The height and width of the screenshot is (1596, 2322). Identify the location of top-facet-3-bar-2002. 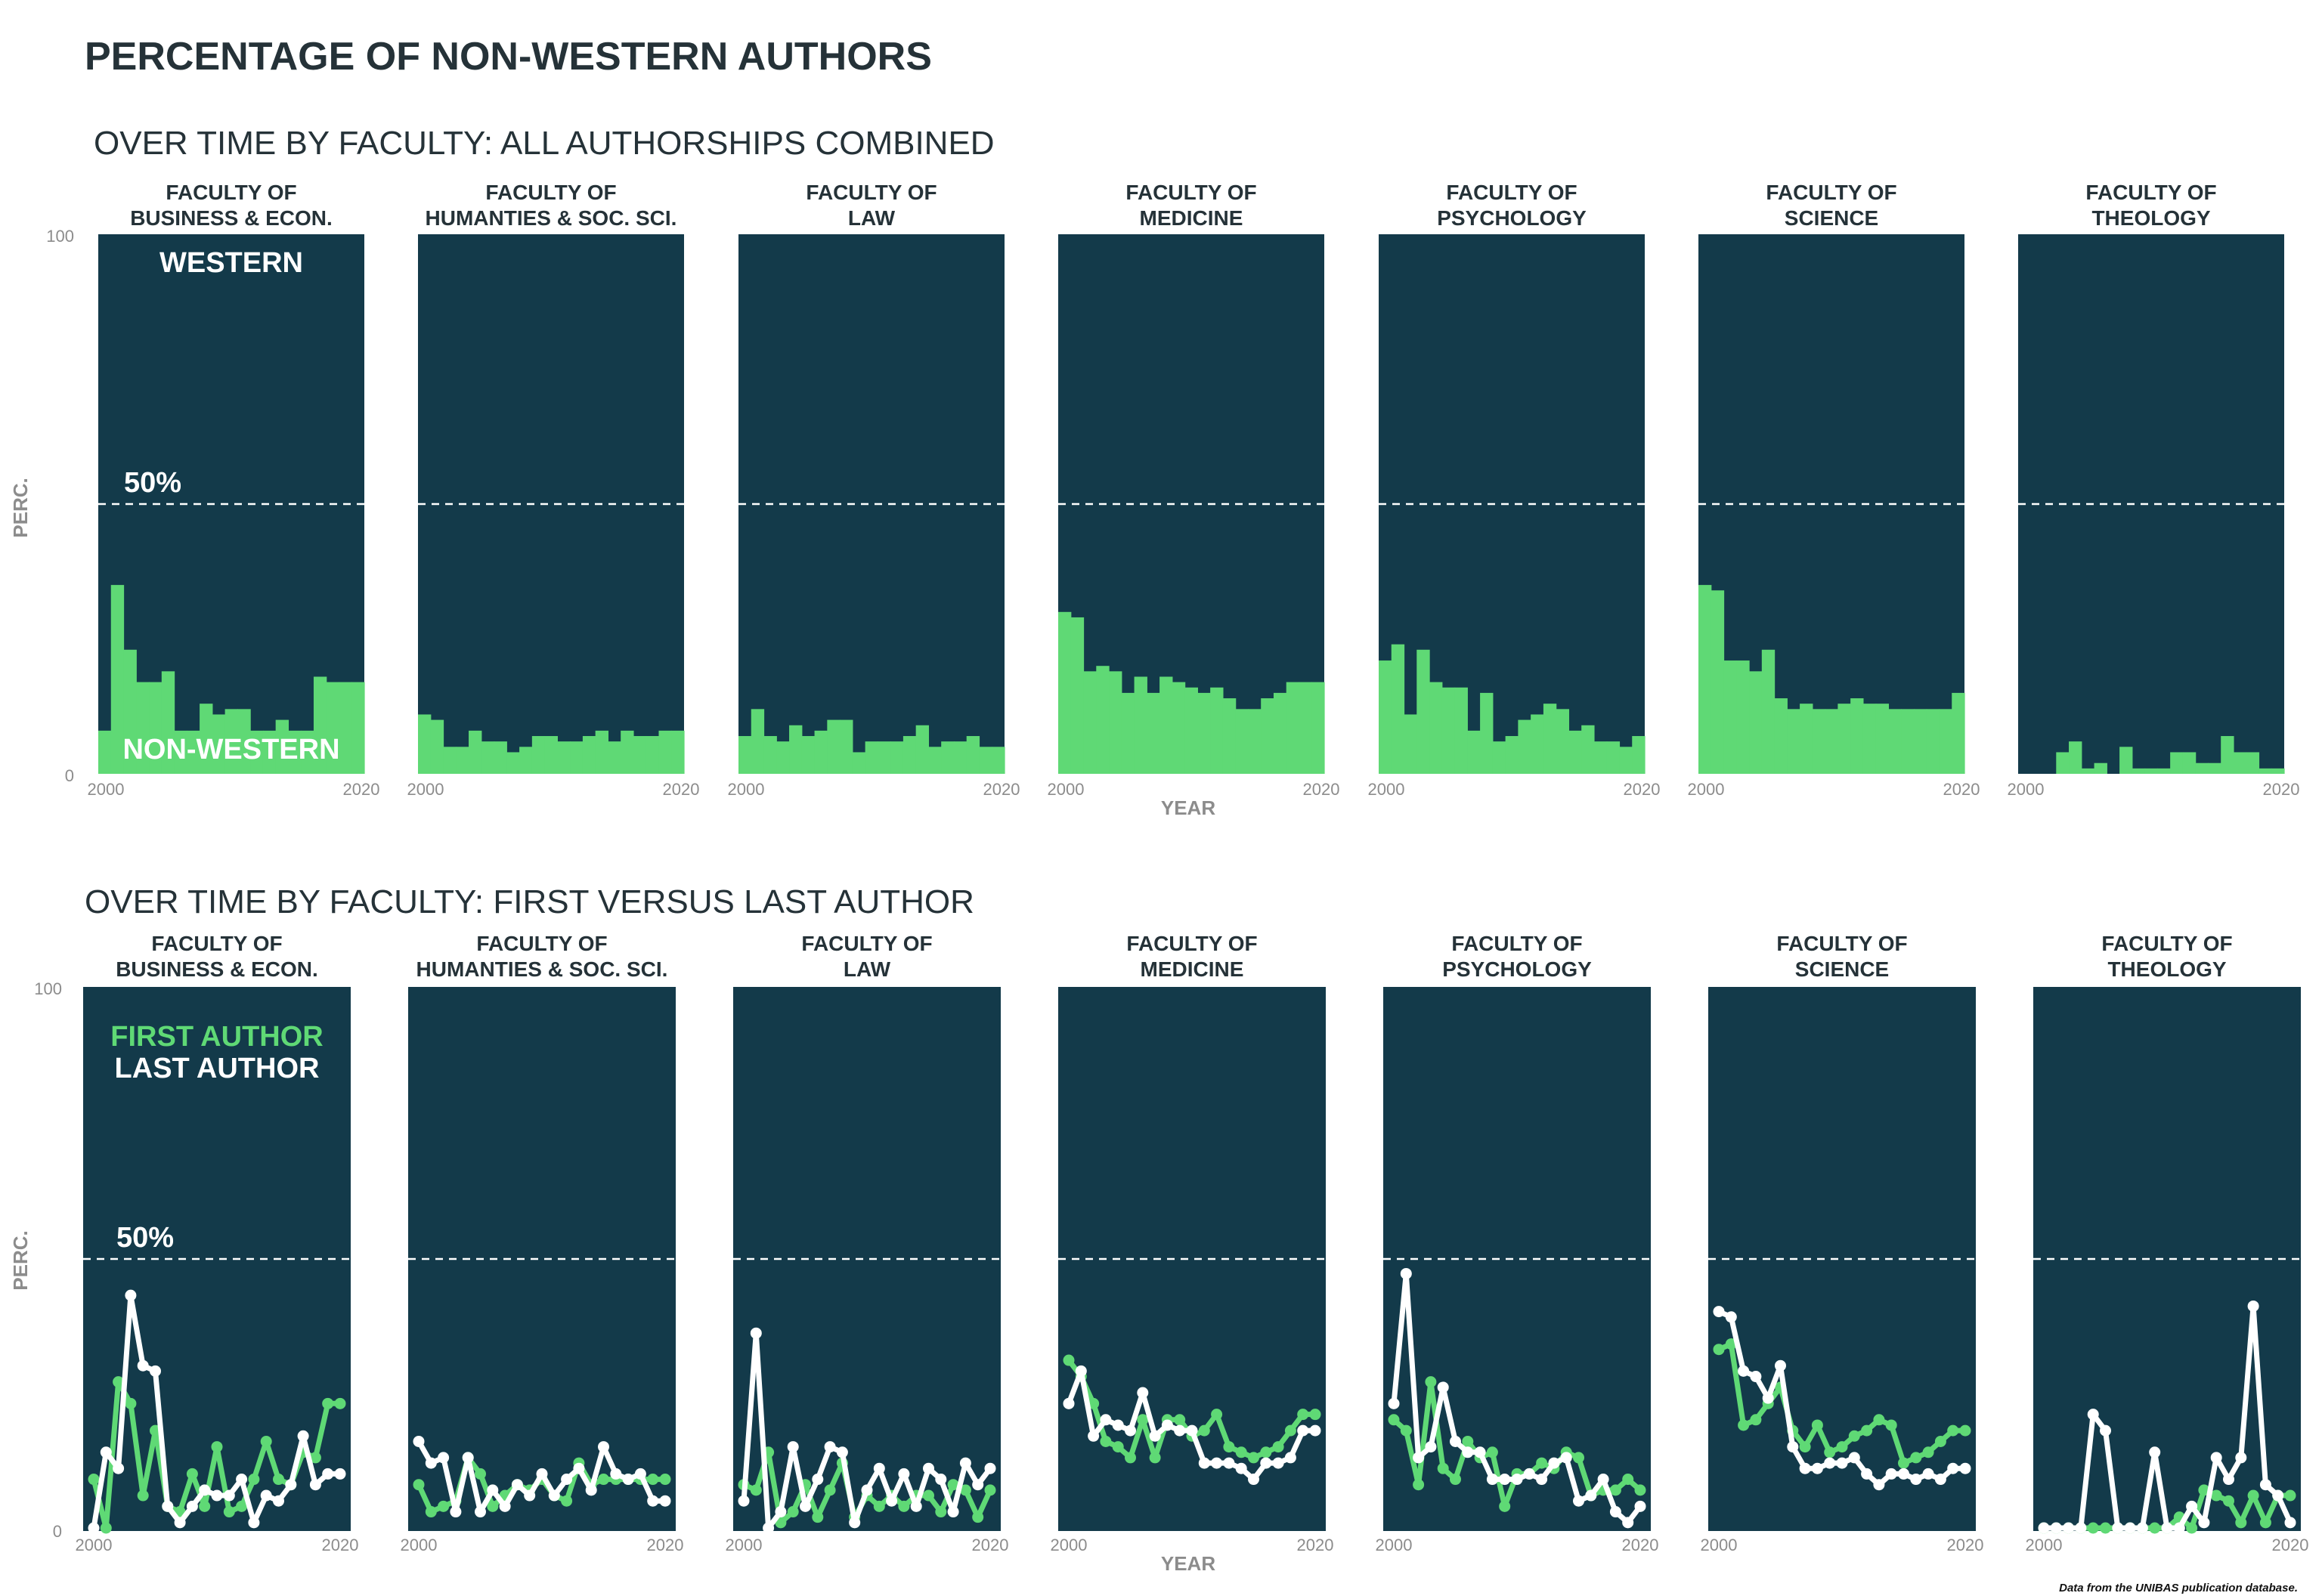
(770, 755).